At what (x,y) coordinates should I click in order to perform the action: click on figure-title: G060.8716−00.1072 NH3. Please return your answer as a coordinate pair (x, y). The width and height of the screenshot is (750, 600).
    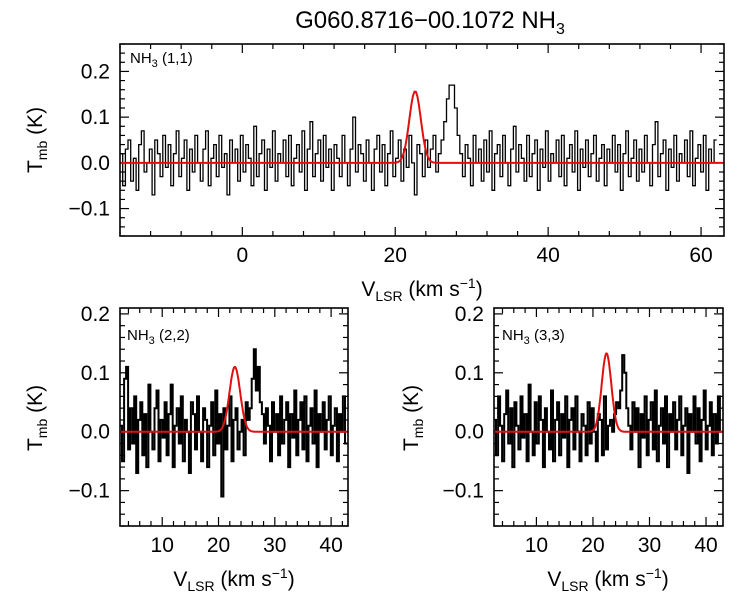
    Looking at the image, I should click on (430, 22).